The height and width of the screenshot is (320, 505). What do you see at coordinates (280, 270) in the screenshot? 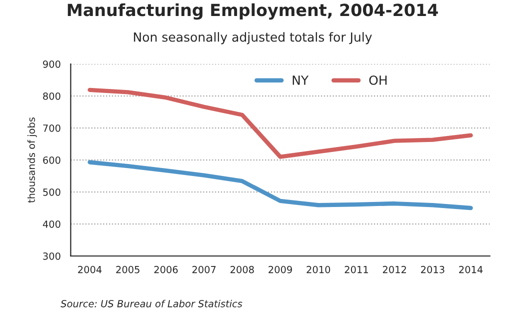
I see `x-tick-label: 2009` at bounding box center [280, 270].